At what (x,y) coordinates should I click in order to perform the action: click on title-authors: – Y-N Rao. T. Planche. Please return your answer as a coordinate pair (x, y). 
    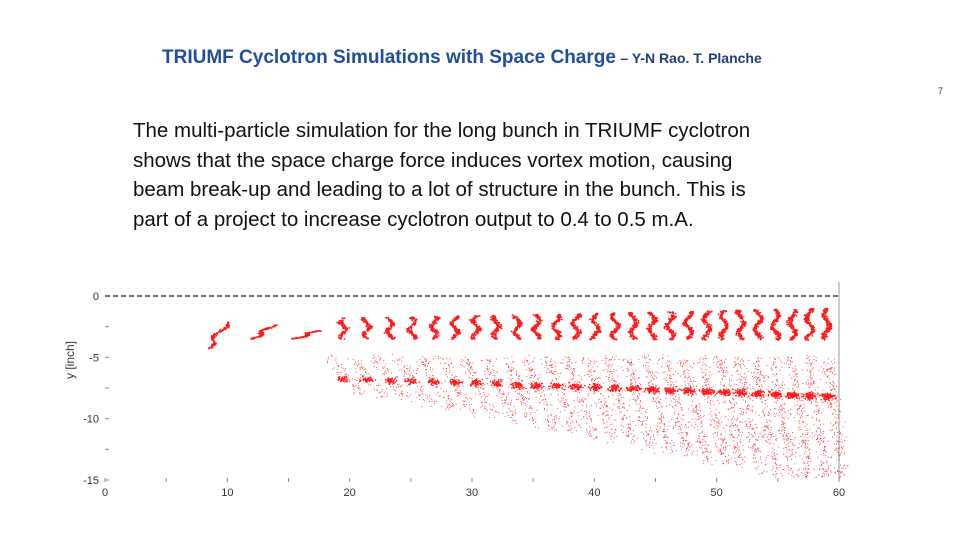
    Looking at the image, I should click on (691, 58).